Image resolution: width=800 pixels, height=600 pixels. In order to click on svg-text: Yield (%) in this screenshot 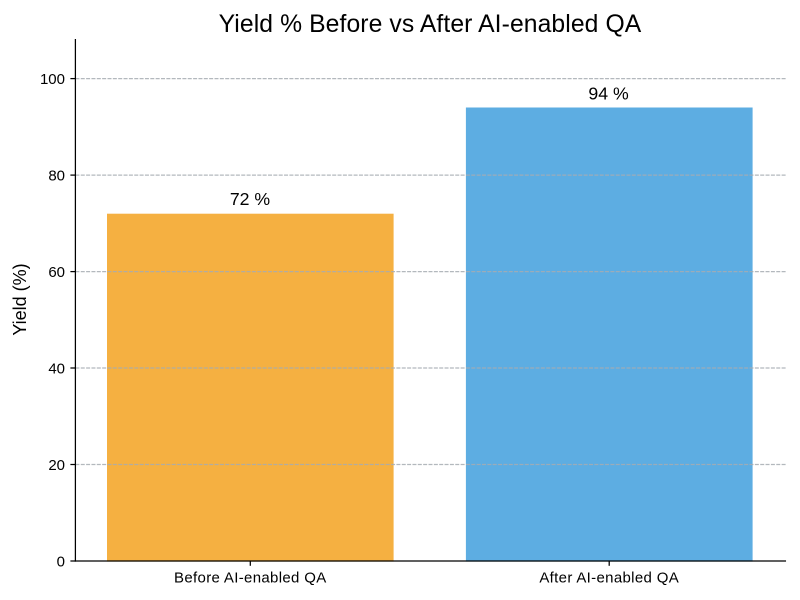, I will do `click(20, 299)`.